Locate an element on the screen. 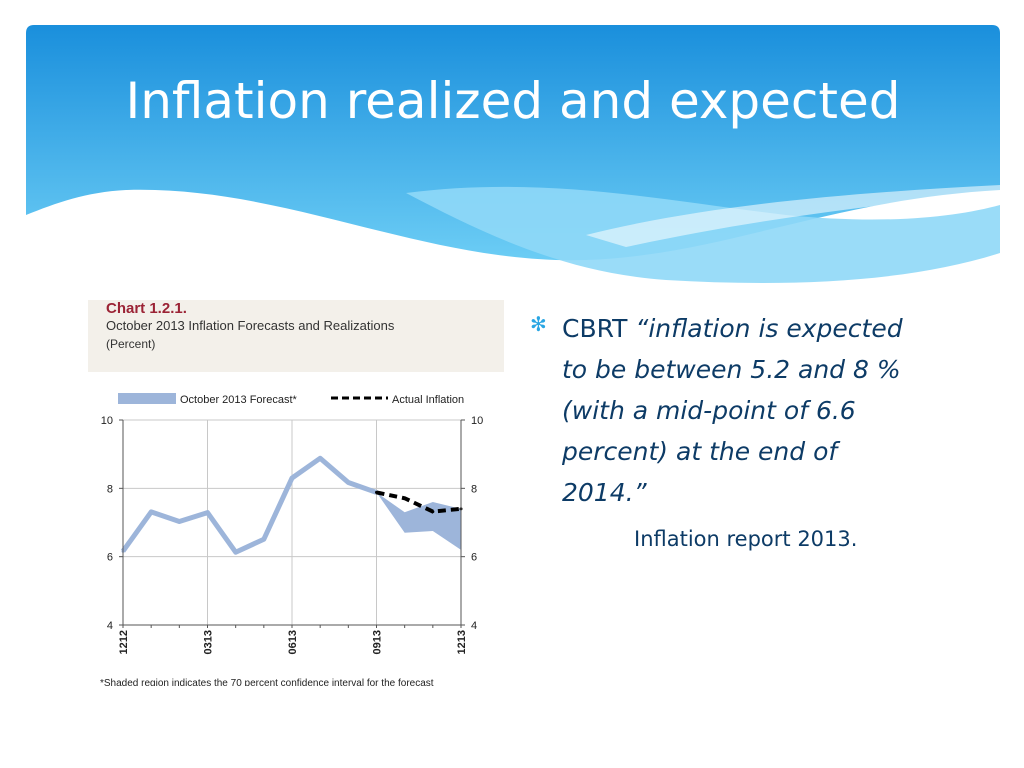 The image size is (1024, 768). y-tick-label-right: 8 is located at coordinates (474, 489).